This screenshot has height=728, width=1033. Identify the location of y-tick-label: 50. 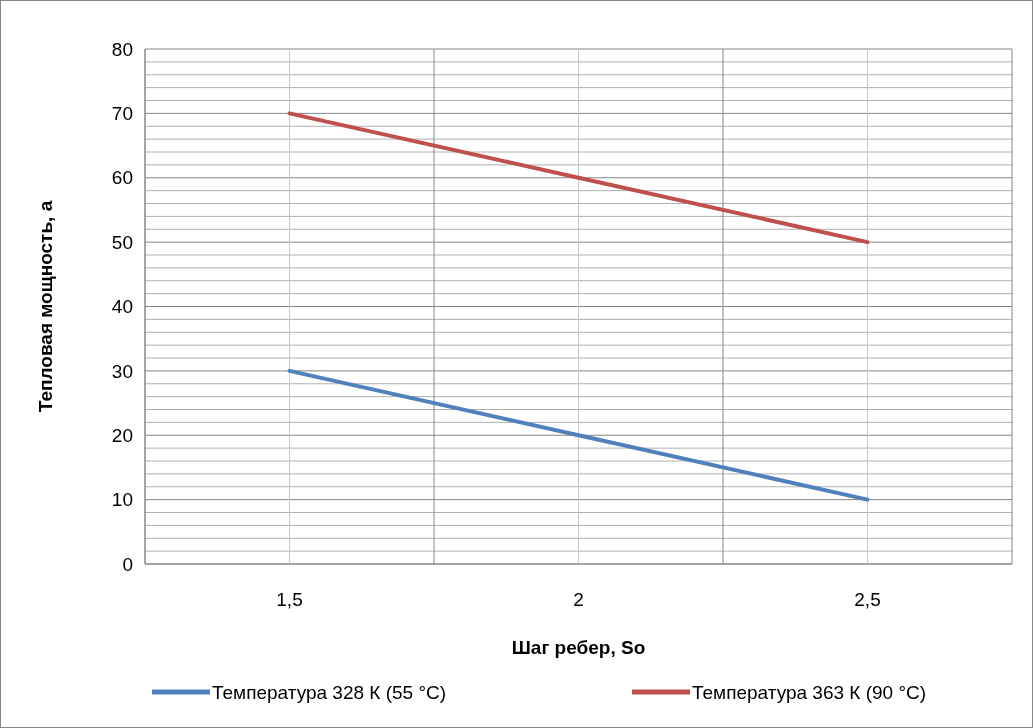
(122, 242).